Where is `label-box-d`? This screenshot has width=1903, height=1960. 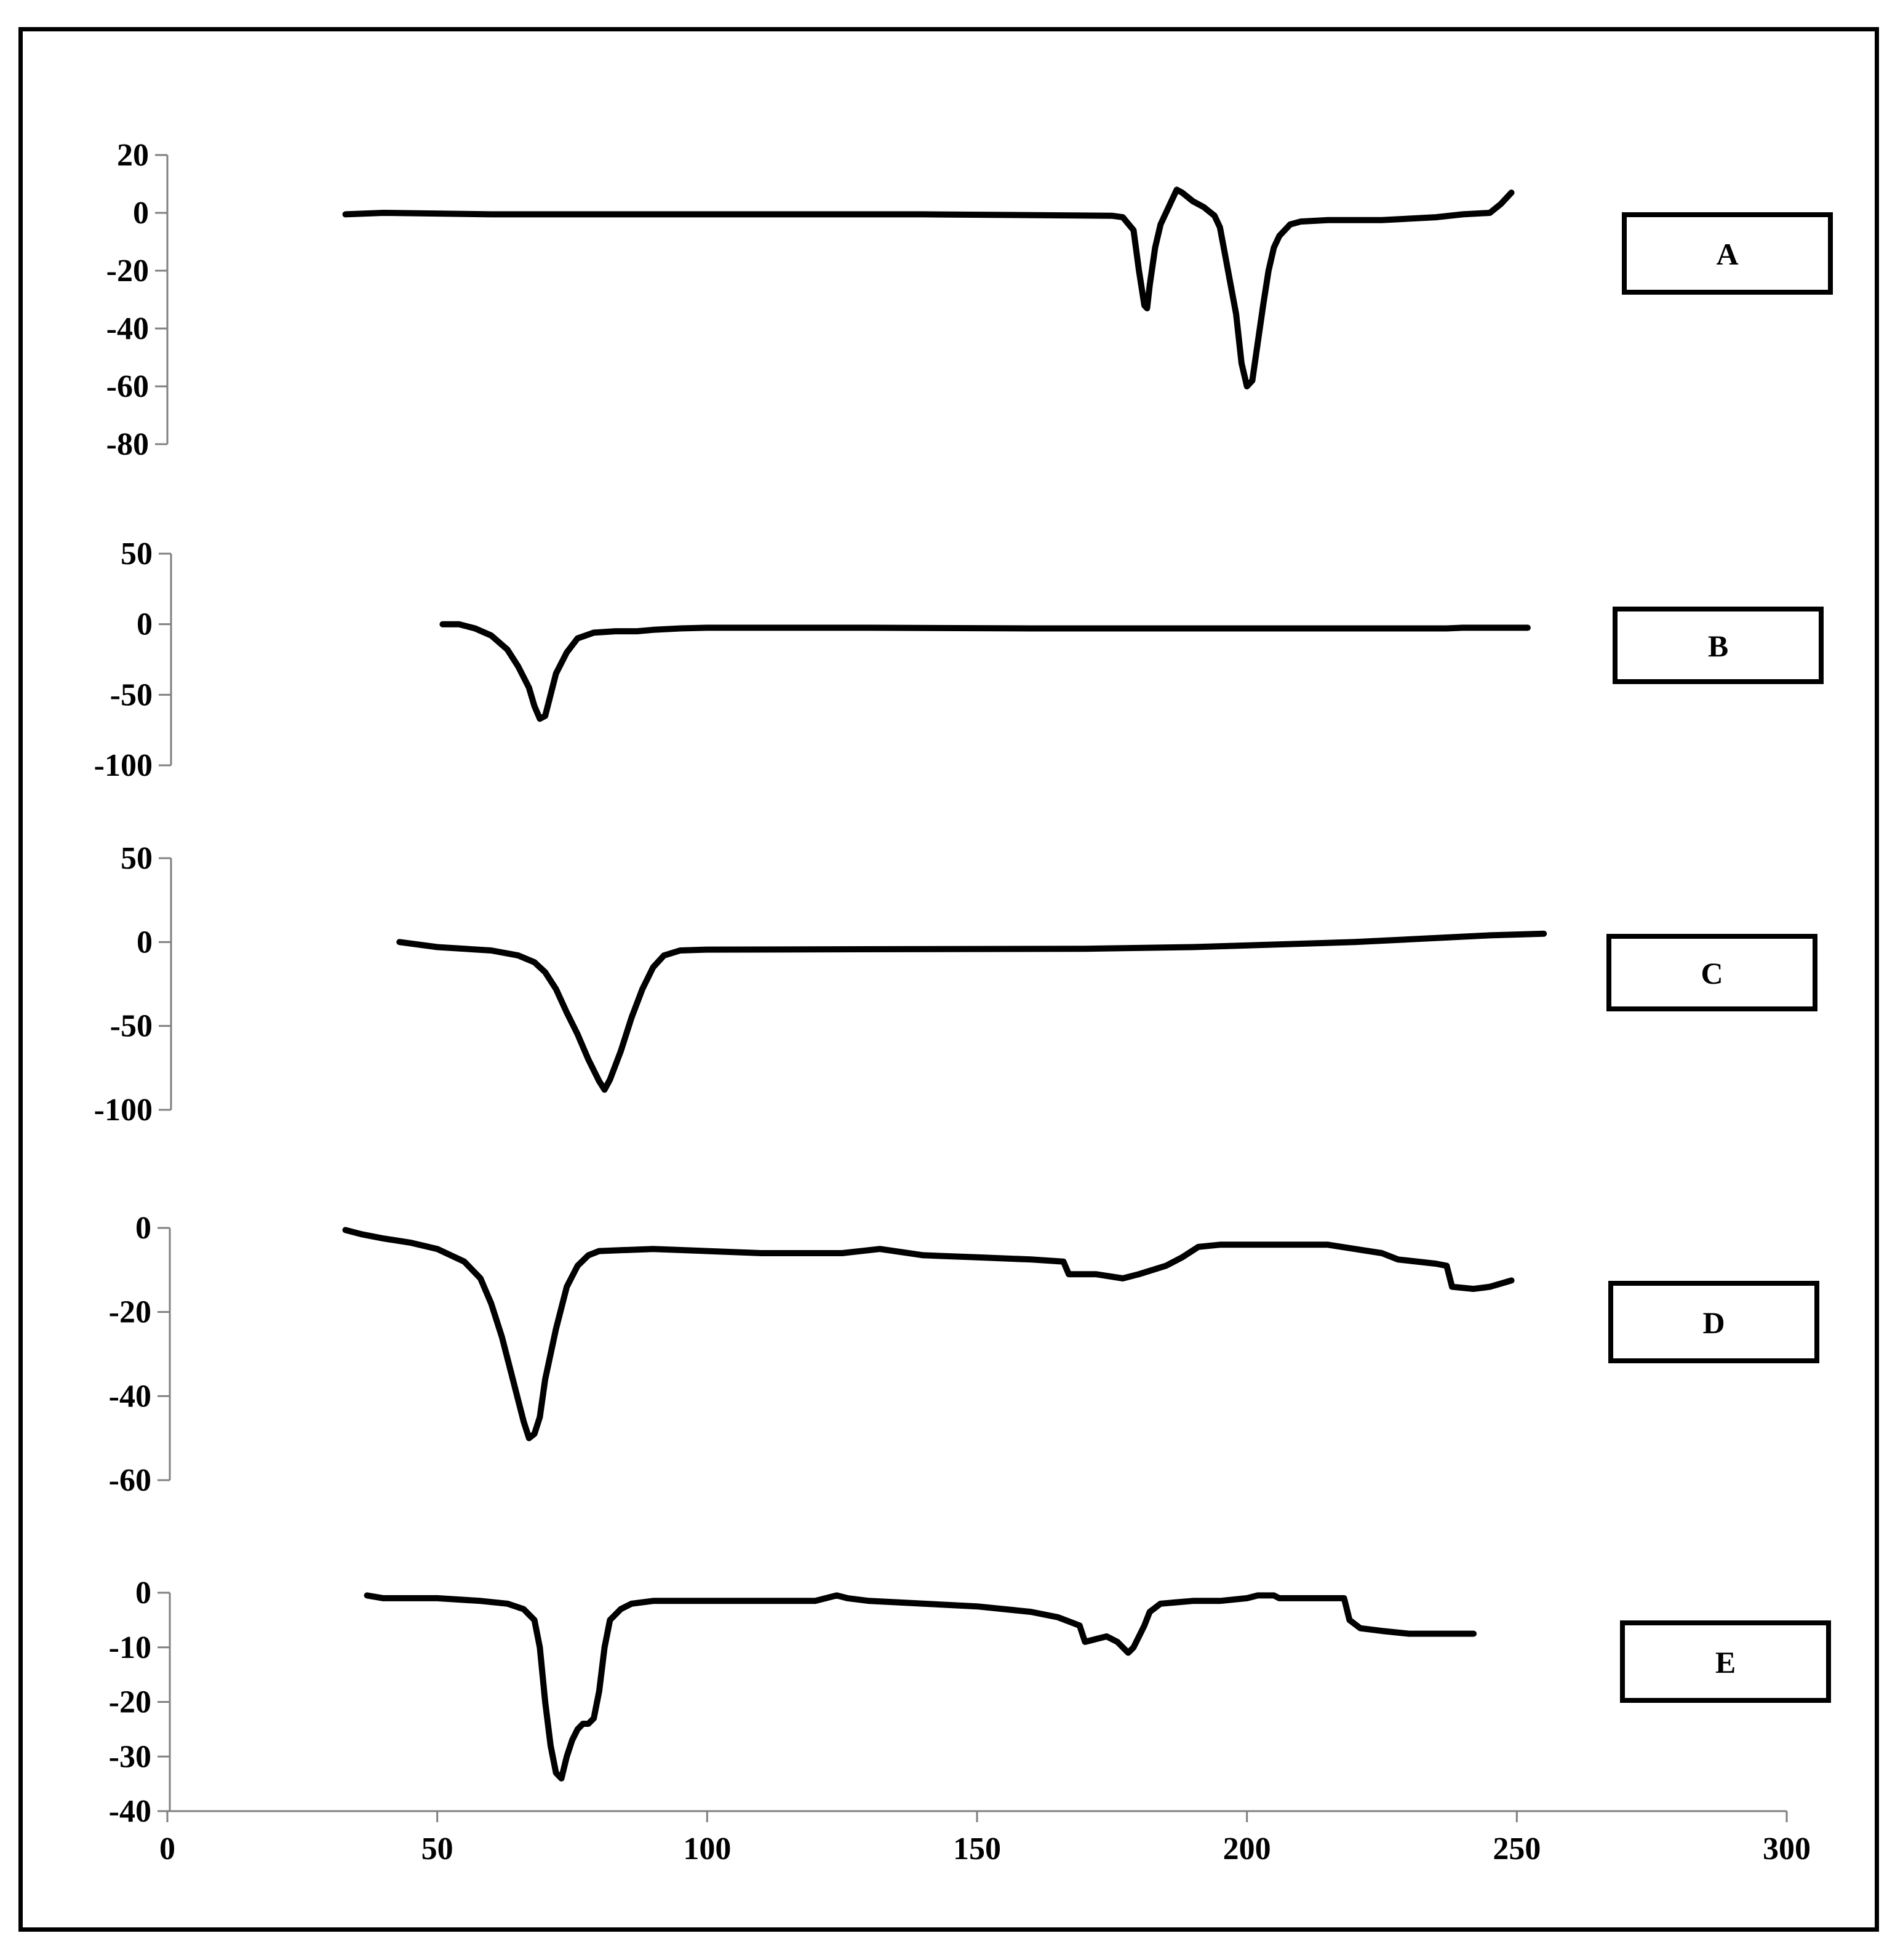 label-box-d is located at coordinates (1714, 1322).